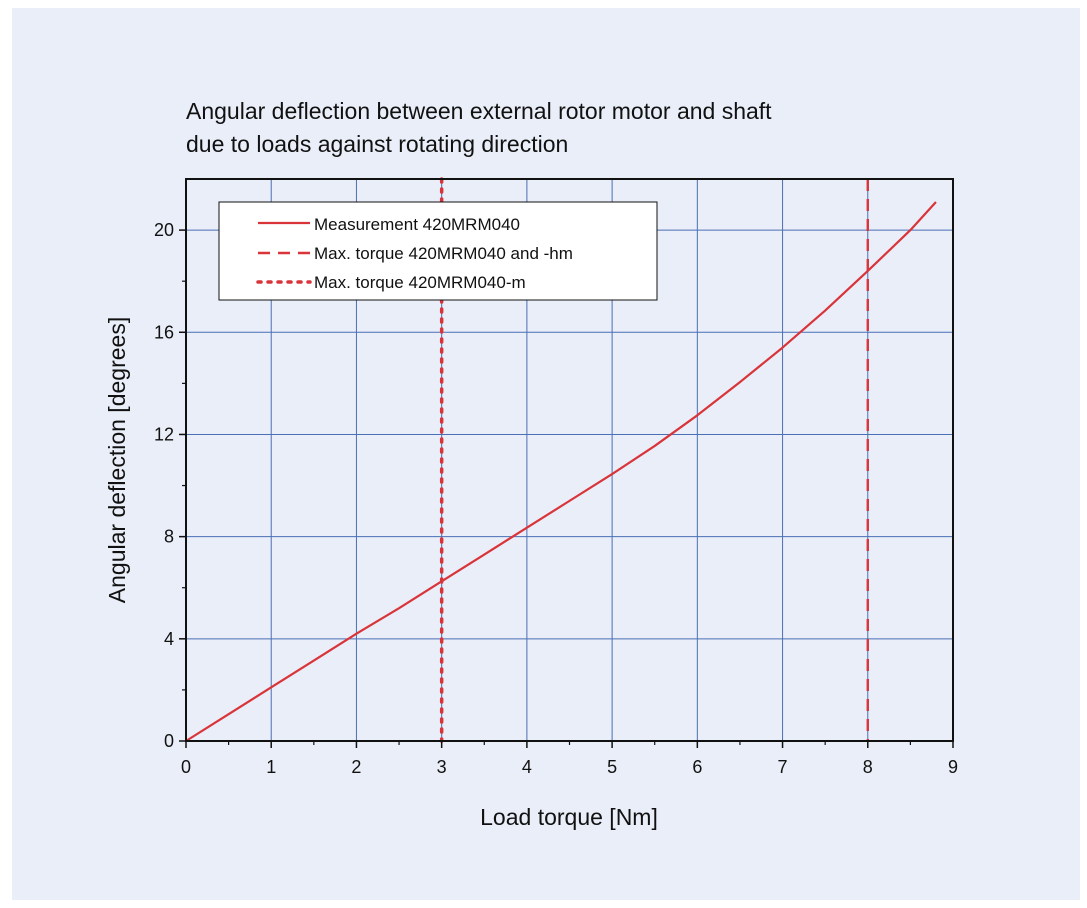 The height and width of the screenshot is (908, 1087). I want to click on x-tick-label: 3, so click(442, 767).